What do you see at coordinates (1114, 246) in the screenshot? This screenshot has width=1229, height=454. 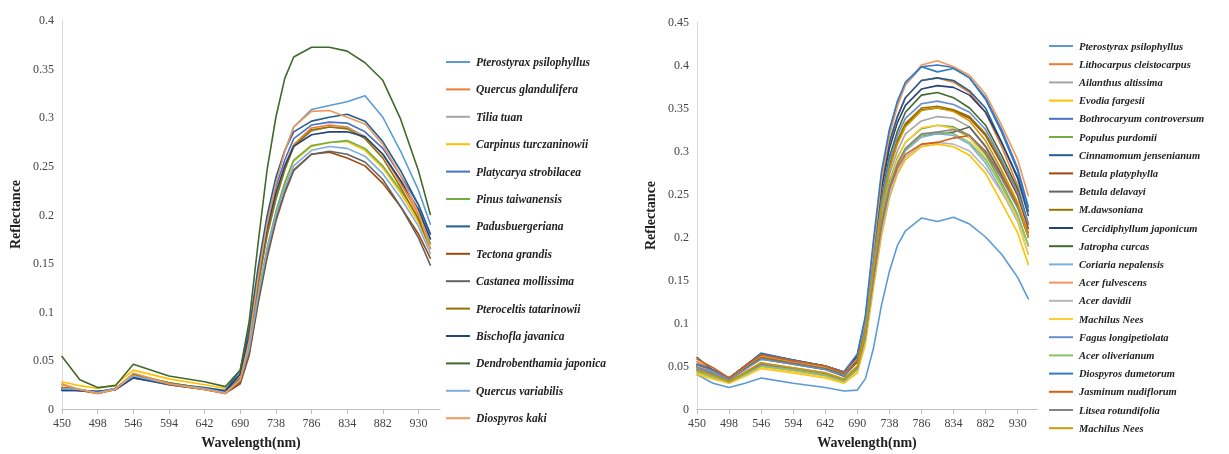 I see `legend-label: Jatropha curcas` at bounding box center [1114, 246].